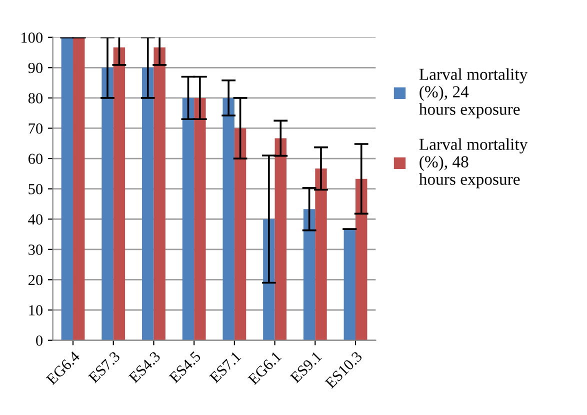 The width and height of the screenshot is (587, 415). What do you see at coordinates (35, 159) in the screenshot?
I see `y-tick-label: 60` at bounding box center [35, 159].